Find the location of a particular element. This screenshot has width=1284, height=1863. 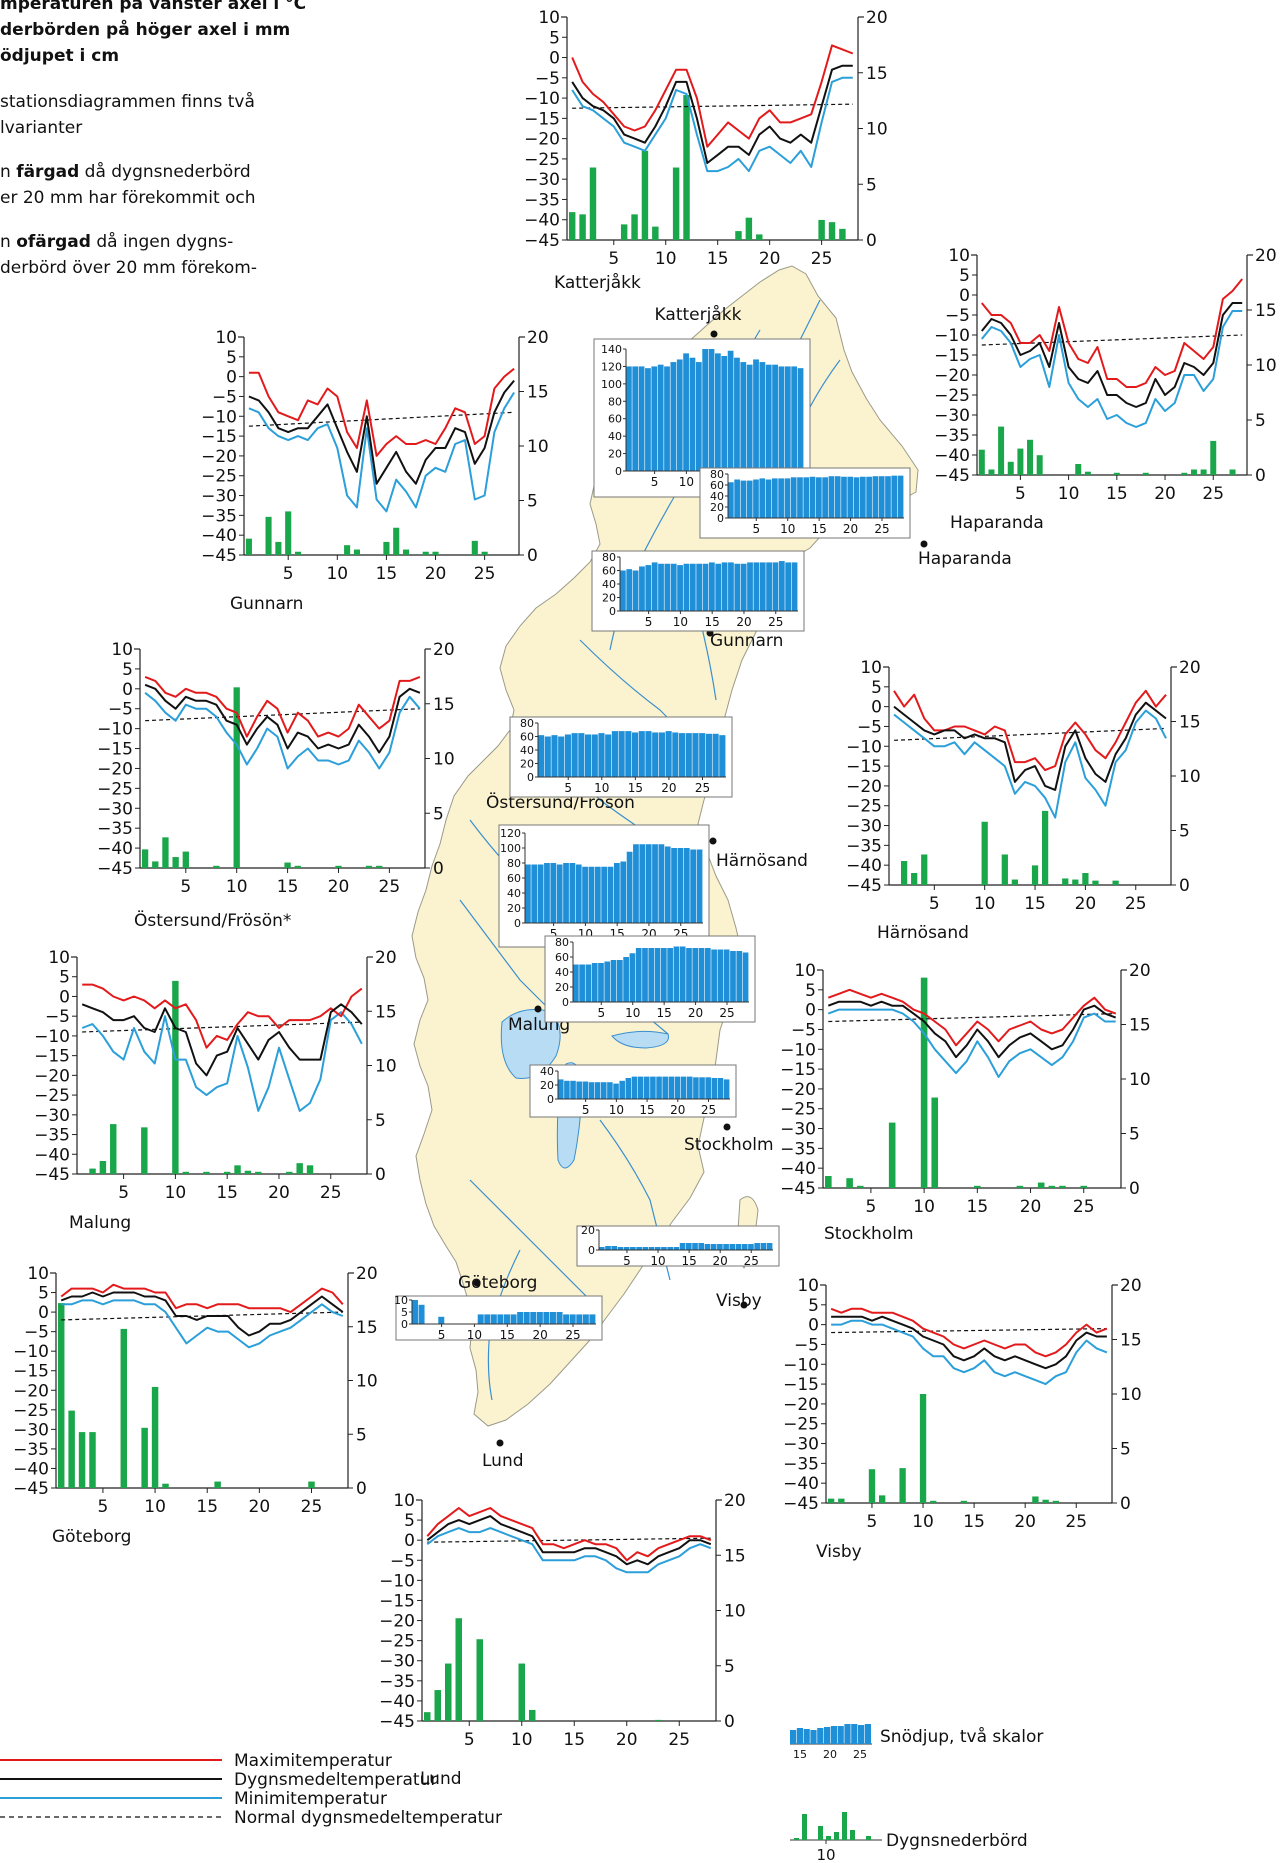

chart-katterjakk-ytick-label--15: −15 is located at coordinates (542, 119).